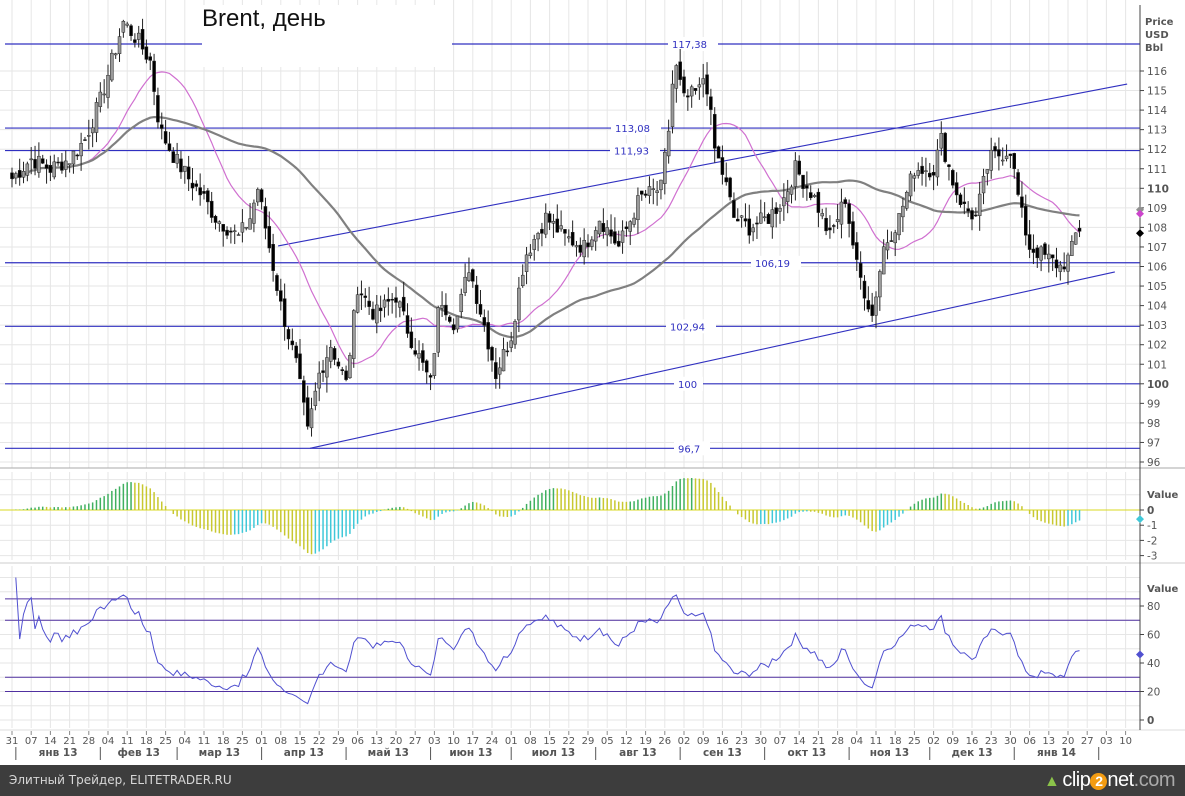 This screenshot has width=1185, height=796. Describe the element at coordinates (1048, 741) in the screenshot. I see `date-tick-label: 13` at that location.